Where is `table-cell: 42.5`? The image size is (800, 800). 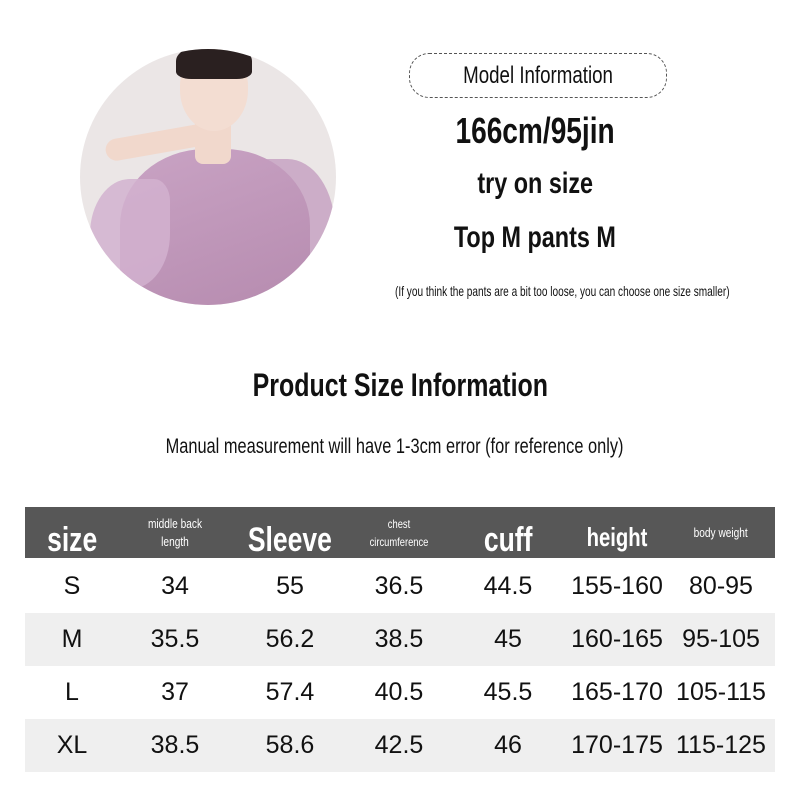 table-cell: 42.5 is located at coordinates (399, 745).